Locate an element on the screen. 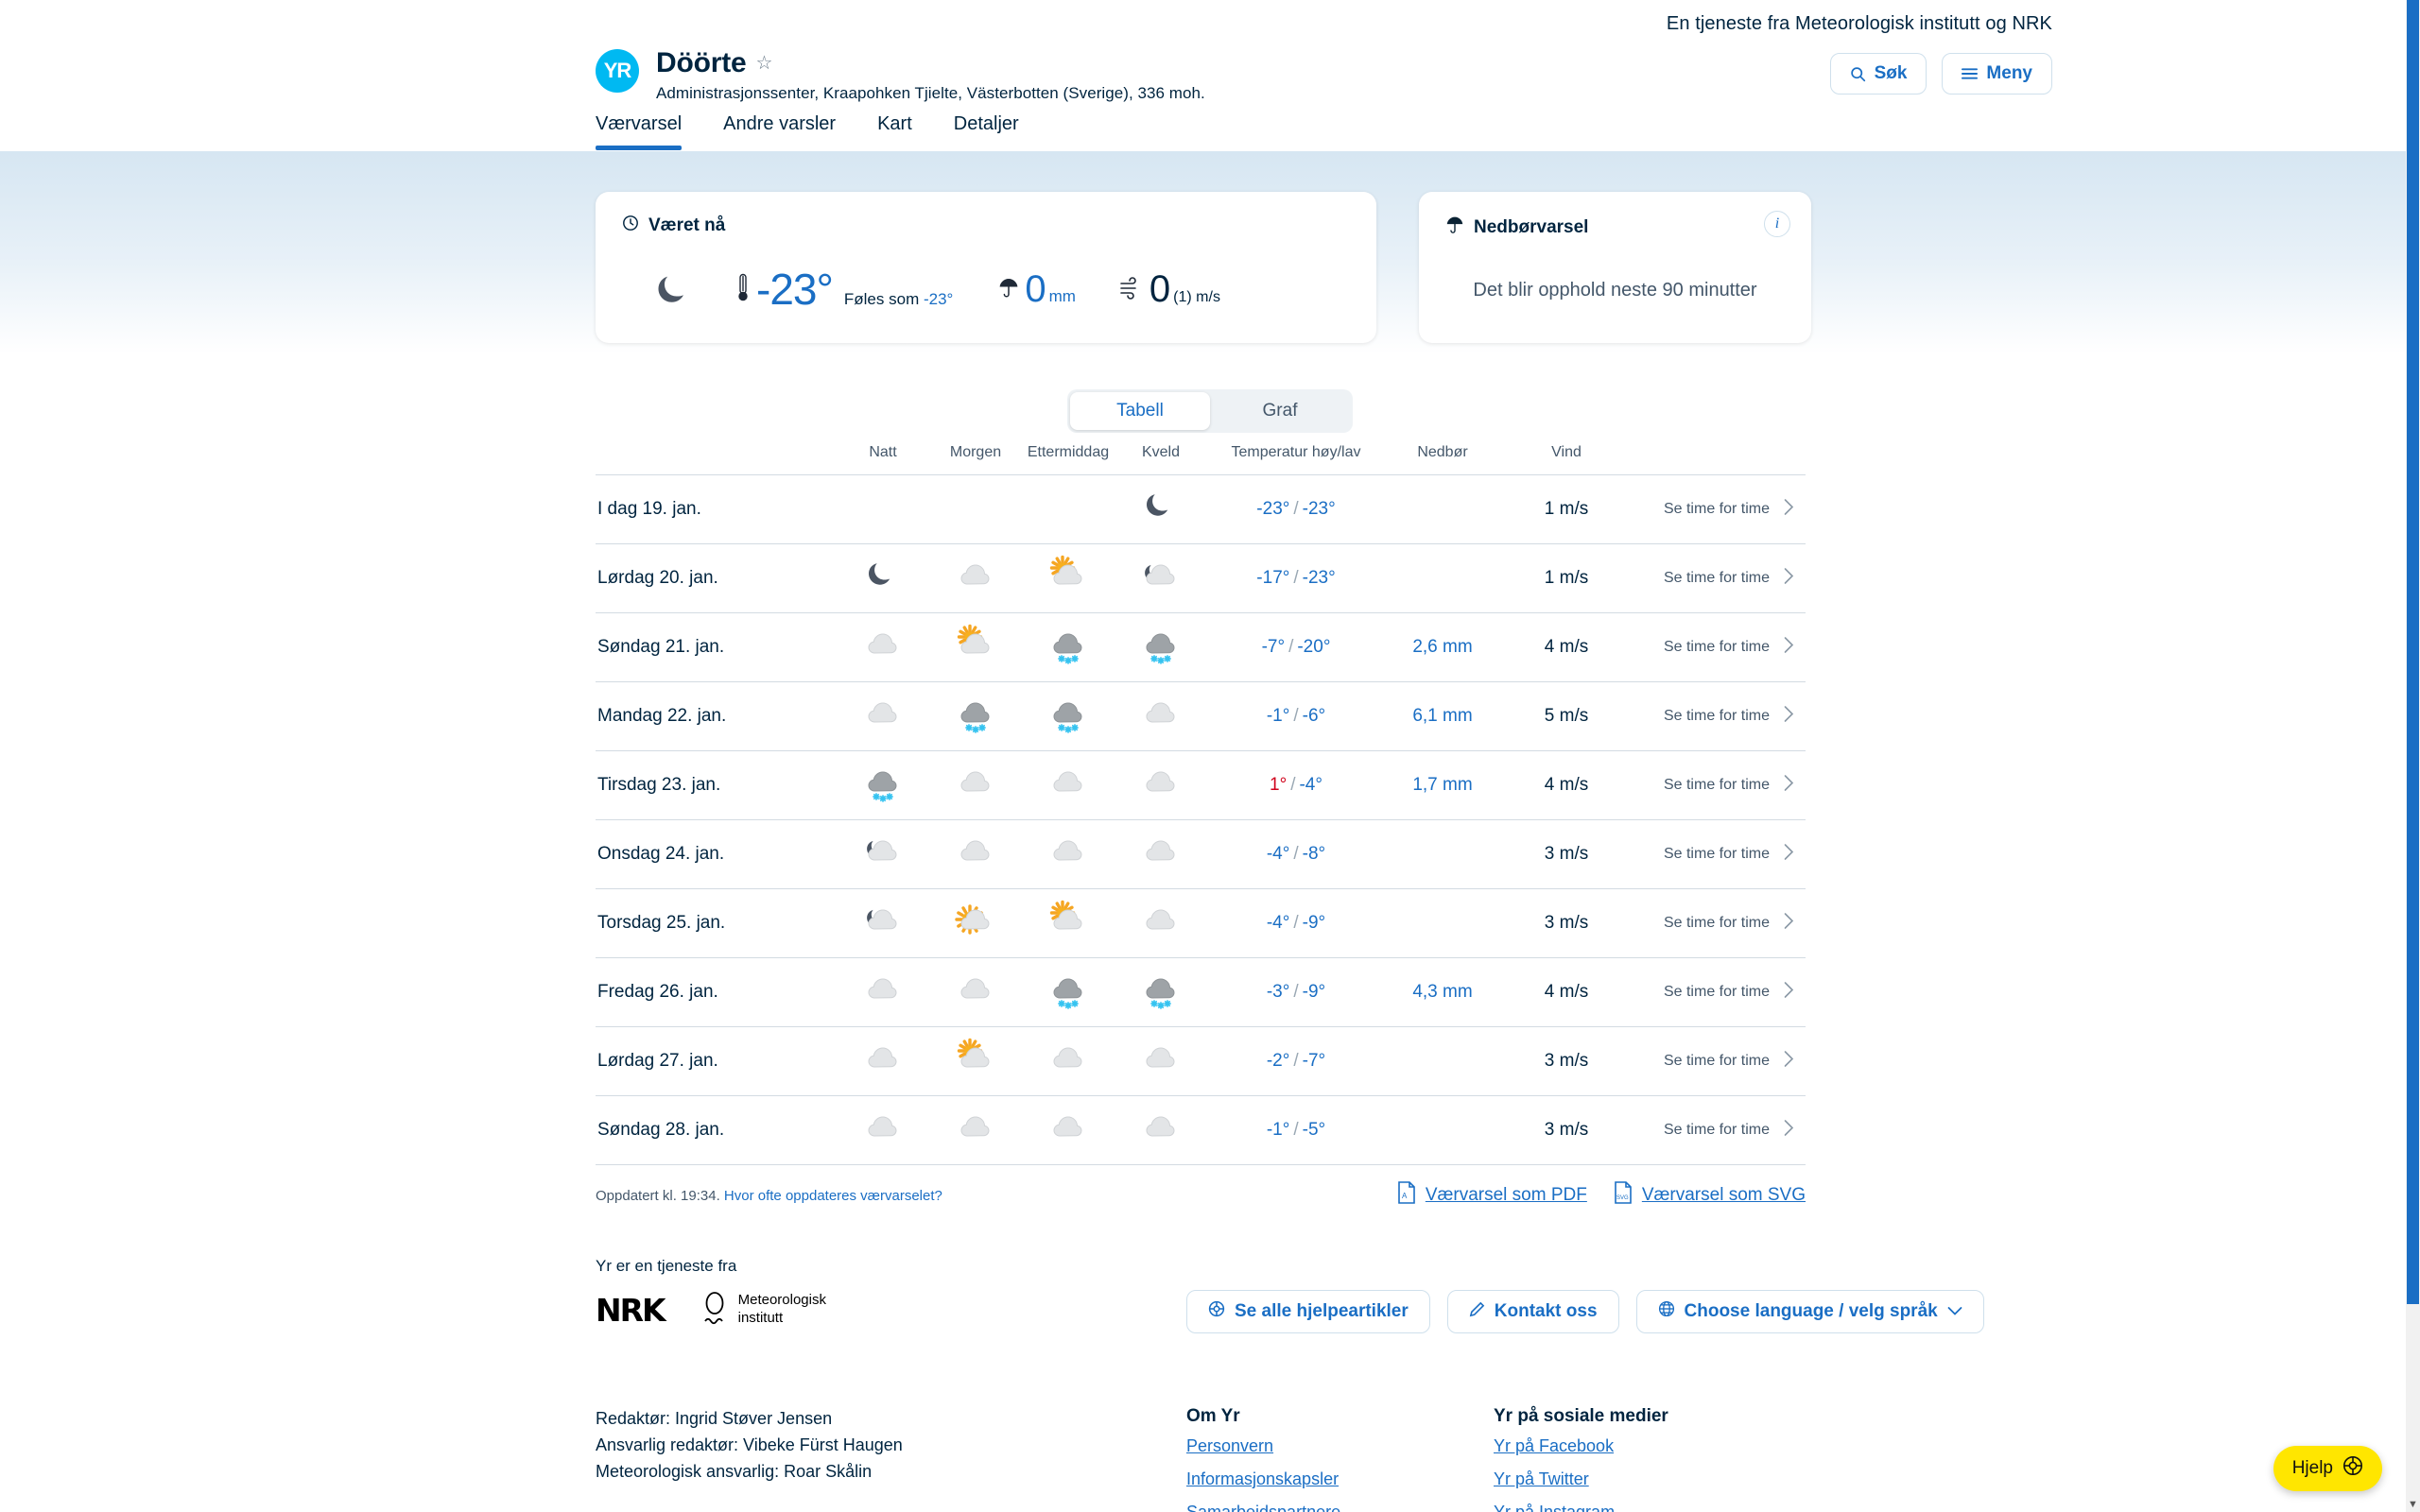 This screenshot has width=2420, height=1512. scrollbar-down-arrow: ▼ is located at coordinates (2413, 1504).